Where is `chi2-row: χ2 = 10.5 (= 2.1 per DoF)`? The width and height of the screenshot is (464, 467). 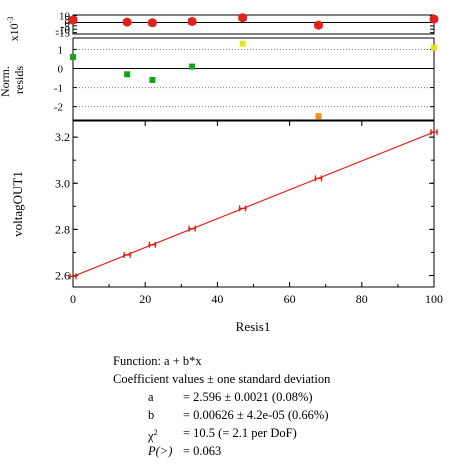
chi2-row: χ2 = 10.5 (= 2.1 per DoF) is located at coordinates (221, 434).